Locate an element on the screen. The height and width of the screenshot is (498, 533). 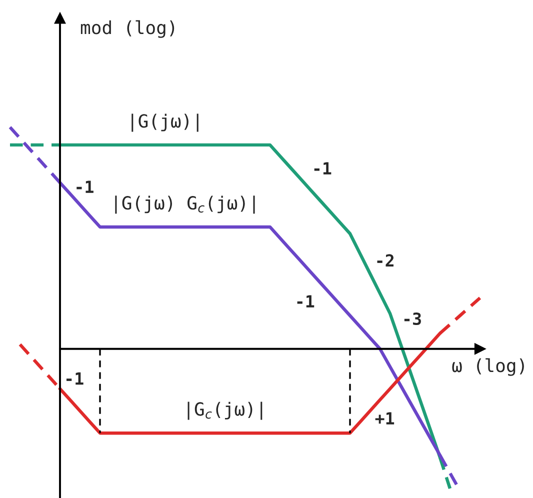
x-axis-title: ω (log) is located at coordinates (488, 367).